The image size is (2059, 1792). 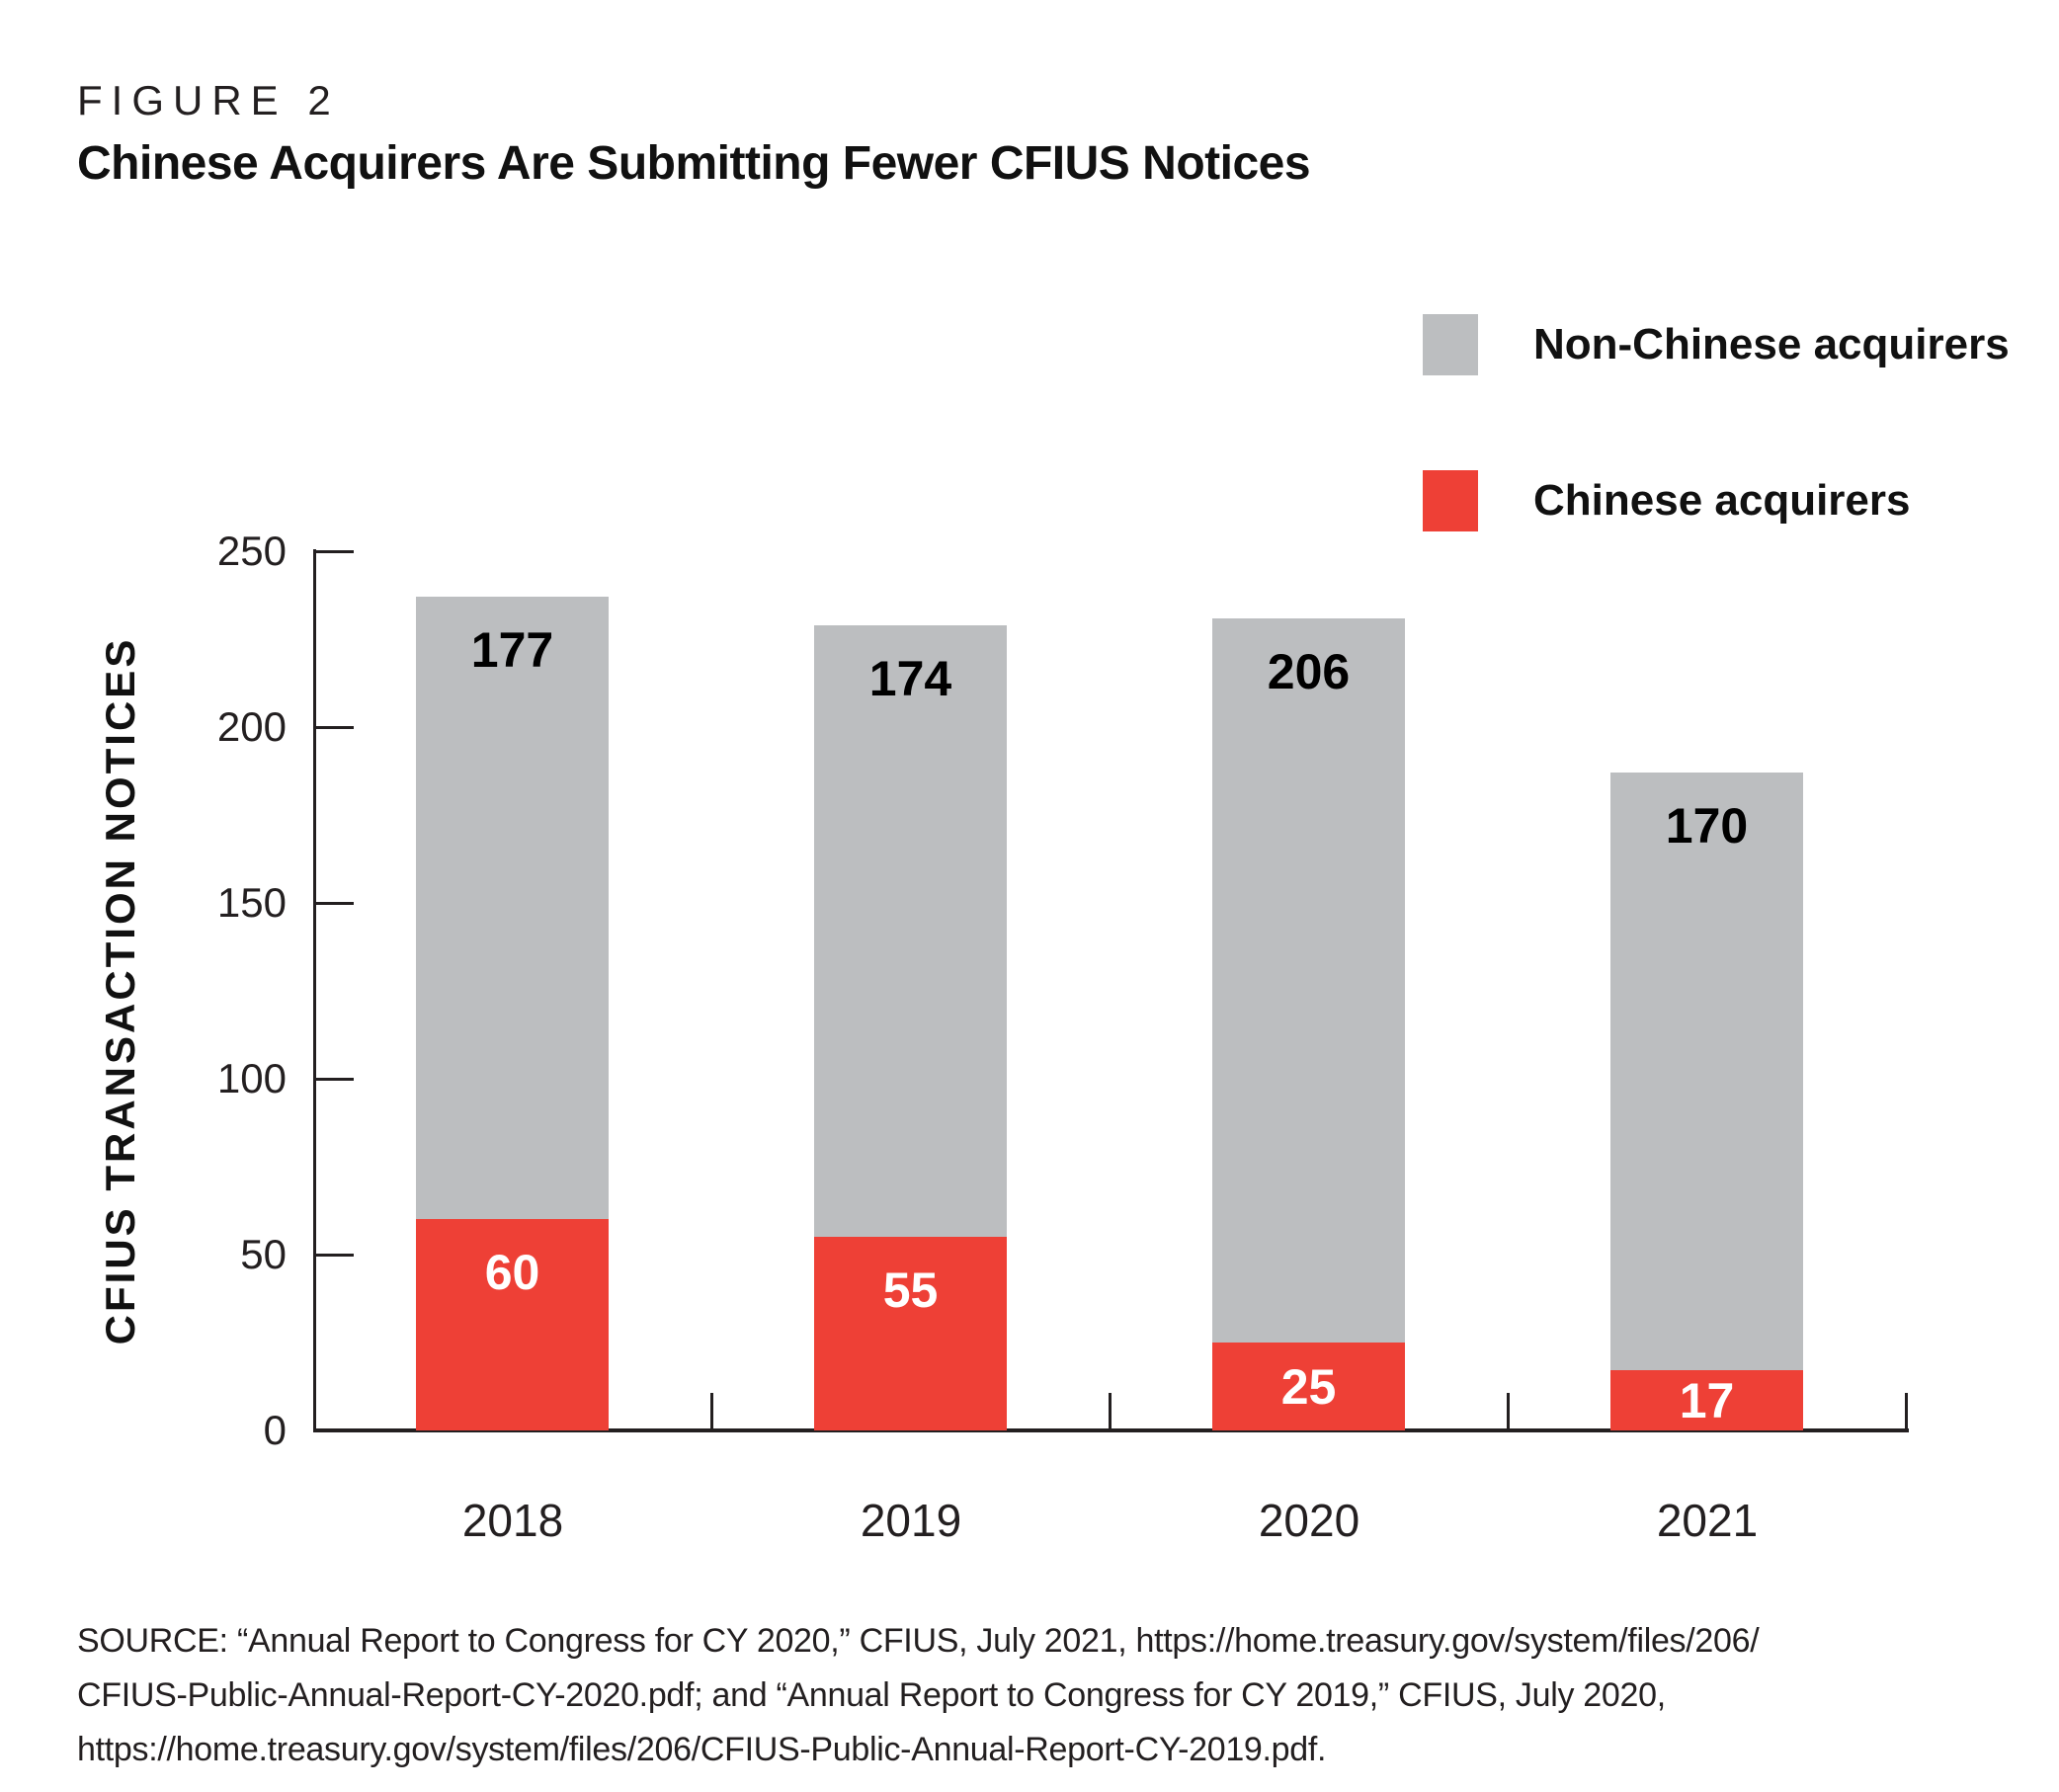 I want to click on legend-item-chinese: Chinese acquirers, so click(x=1716, y=501).